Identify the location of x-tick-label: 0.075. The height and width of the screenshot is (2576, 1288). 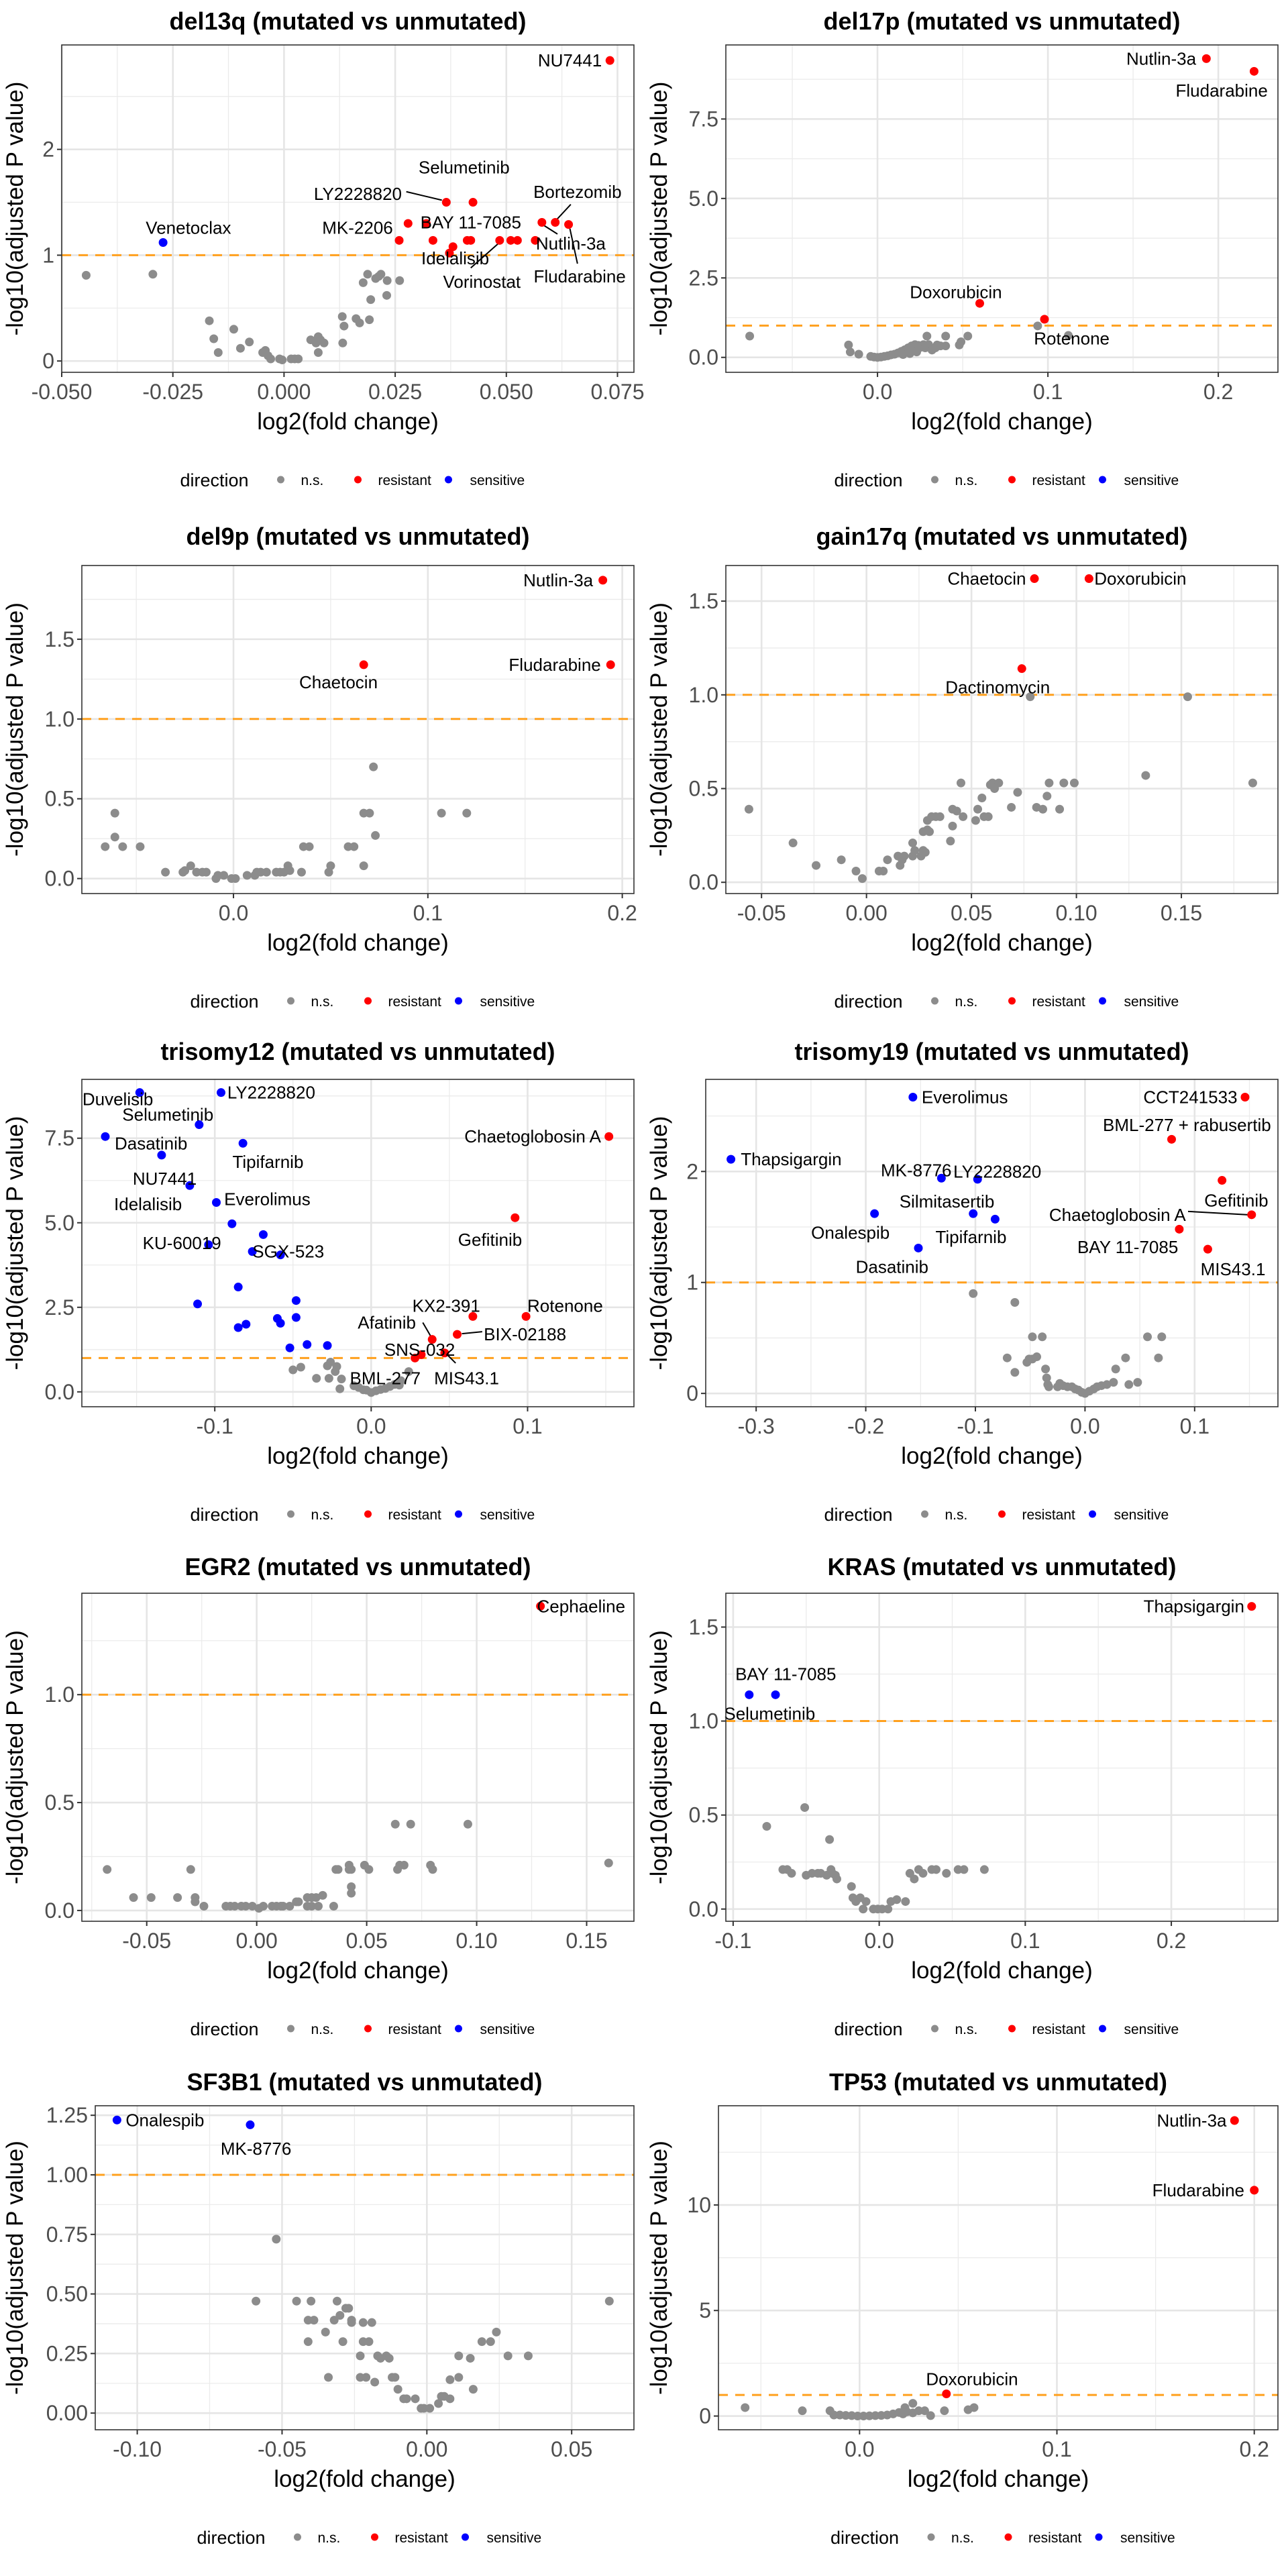
(617, 392).